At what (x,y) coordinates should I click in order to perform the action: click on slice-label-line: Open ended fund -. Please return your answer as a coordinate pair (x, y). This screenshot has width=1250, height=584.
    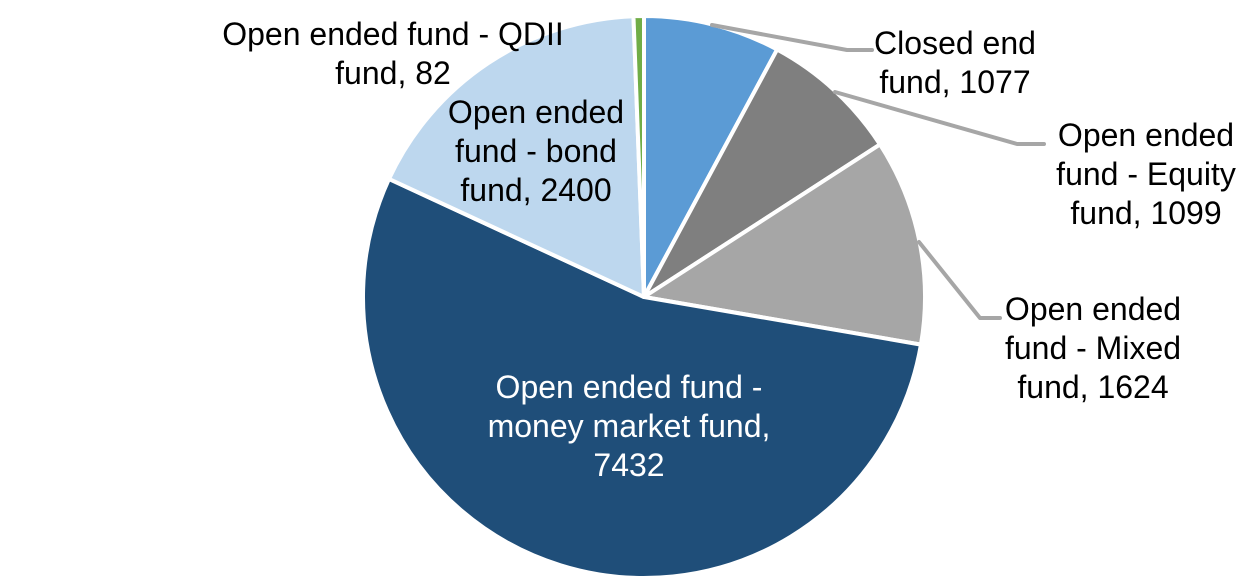
    Looking at the image, I should click on (629, 387).